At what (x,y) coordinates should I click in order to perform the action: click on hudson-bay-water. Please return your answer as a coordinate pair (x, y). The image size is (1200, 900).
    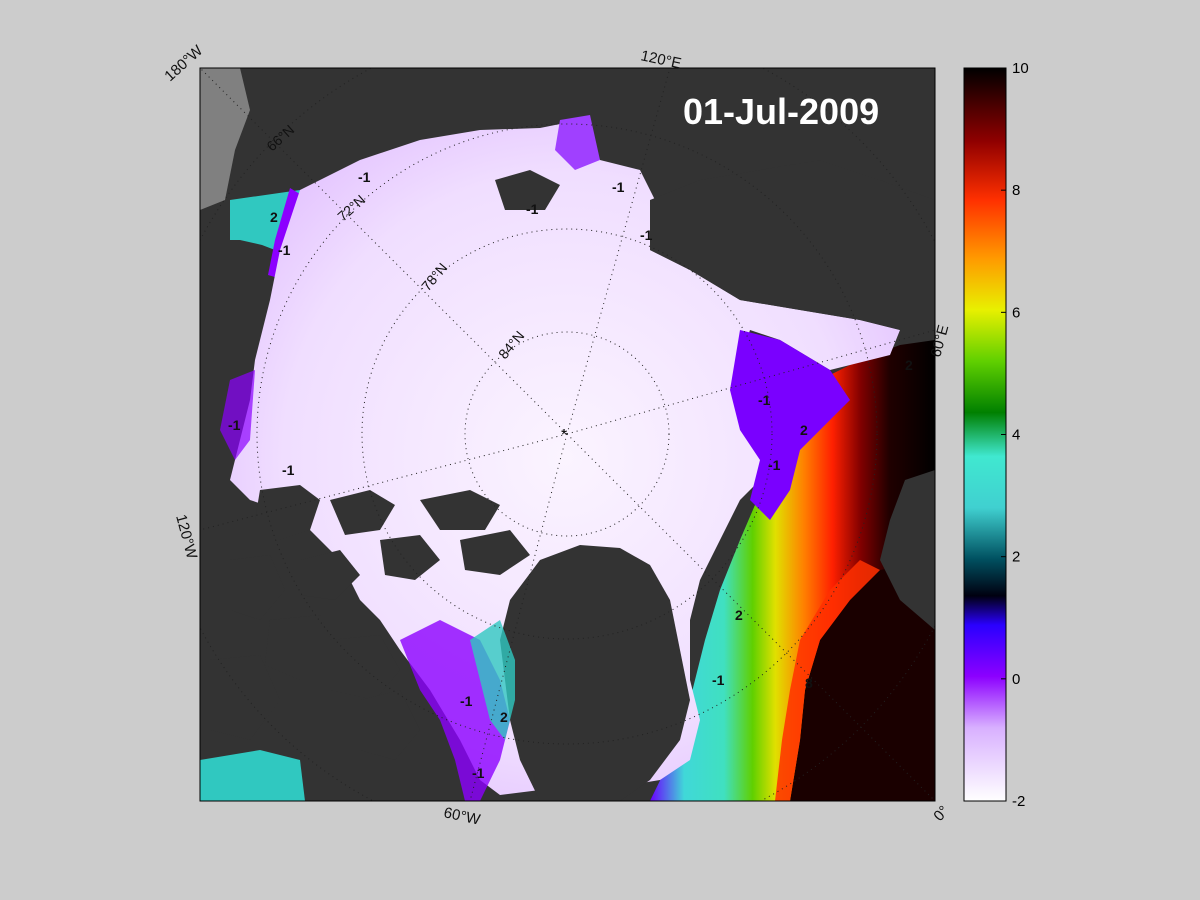
    Looking at the image, I should click on (252, 775).